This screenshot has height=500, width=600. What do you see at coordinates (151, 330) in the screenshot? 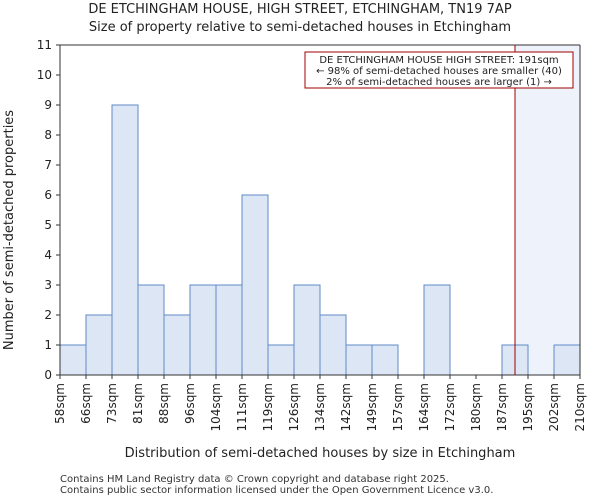
I see `bar-81sqm` at bounding box center [151, 330].